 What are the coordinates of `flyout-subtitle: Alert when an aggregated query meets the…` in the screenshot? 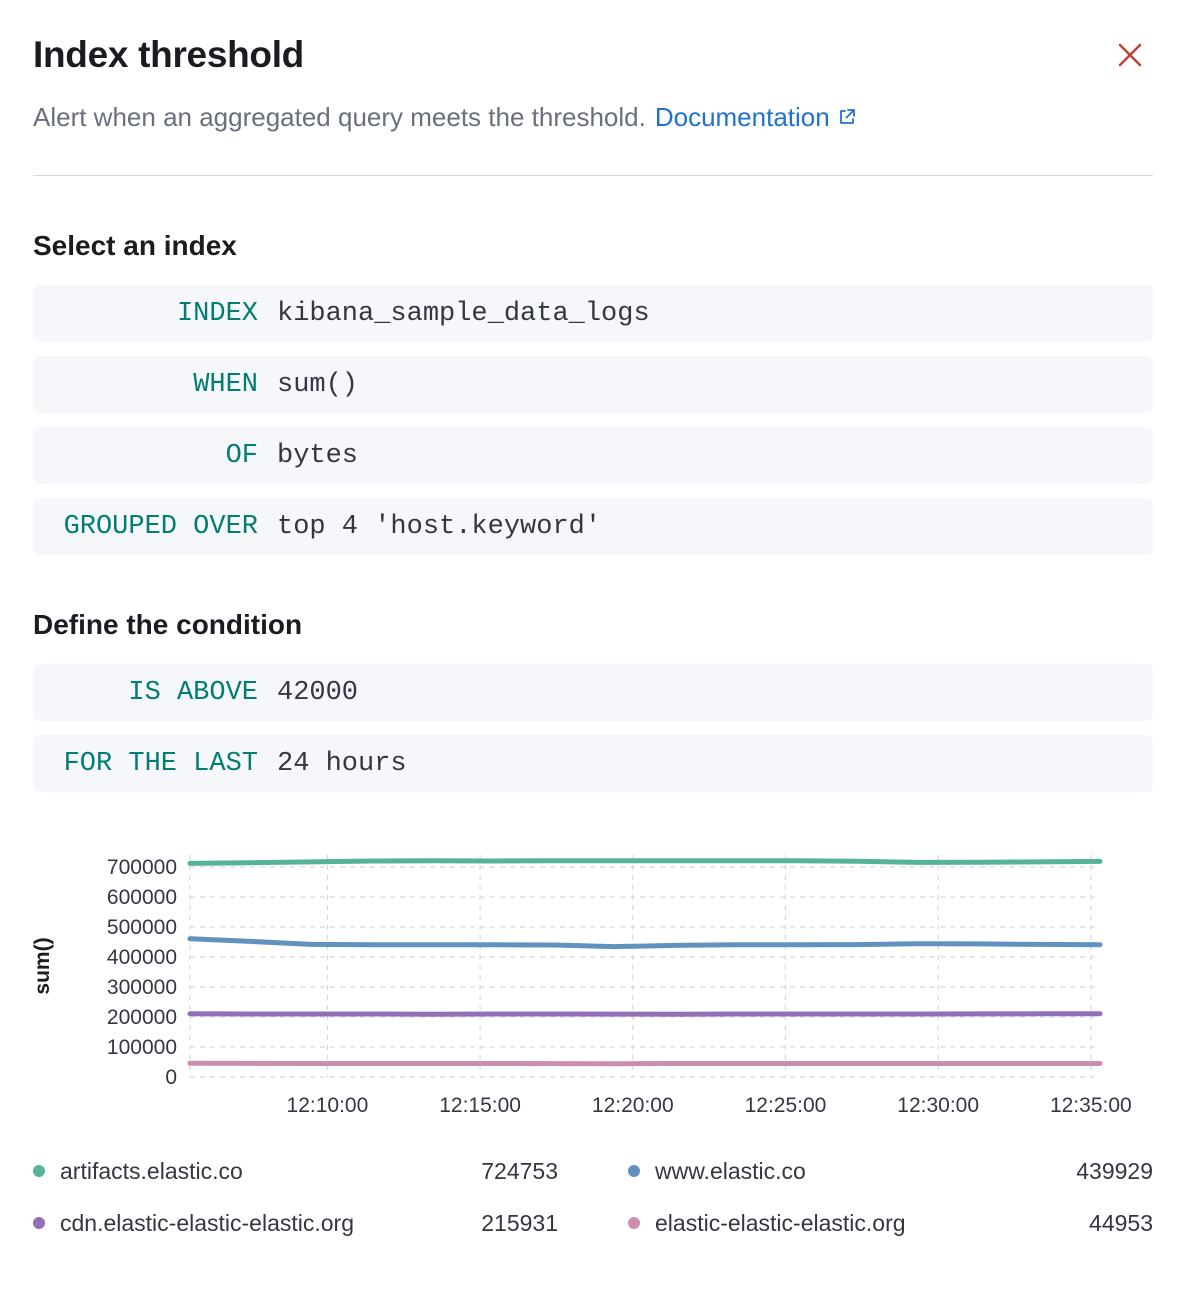 It's located at (593, 117).